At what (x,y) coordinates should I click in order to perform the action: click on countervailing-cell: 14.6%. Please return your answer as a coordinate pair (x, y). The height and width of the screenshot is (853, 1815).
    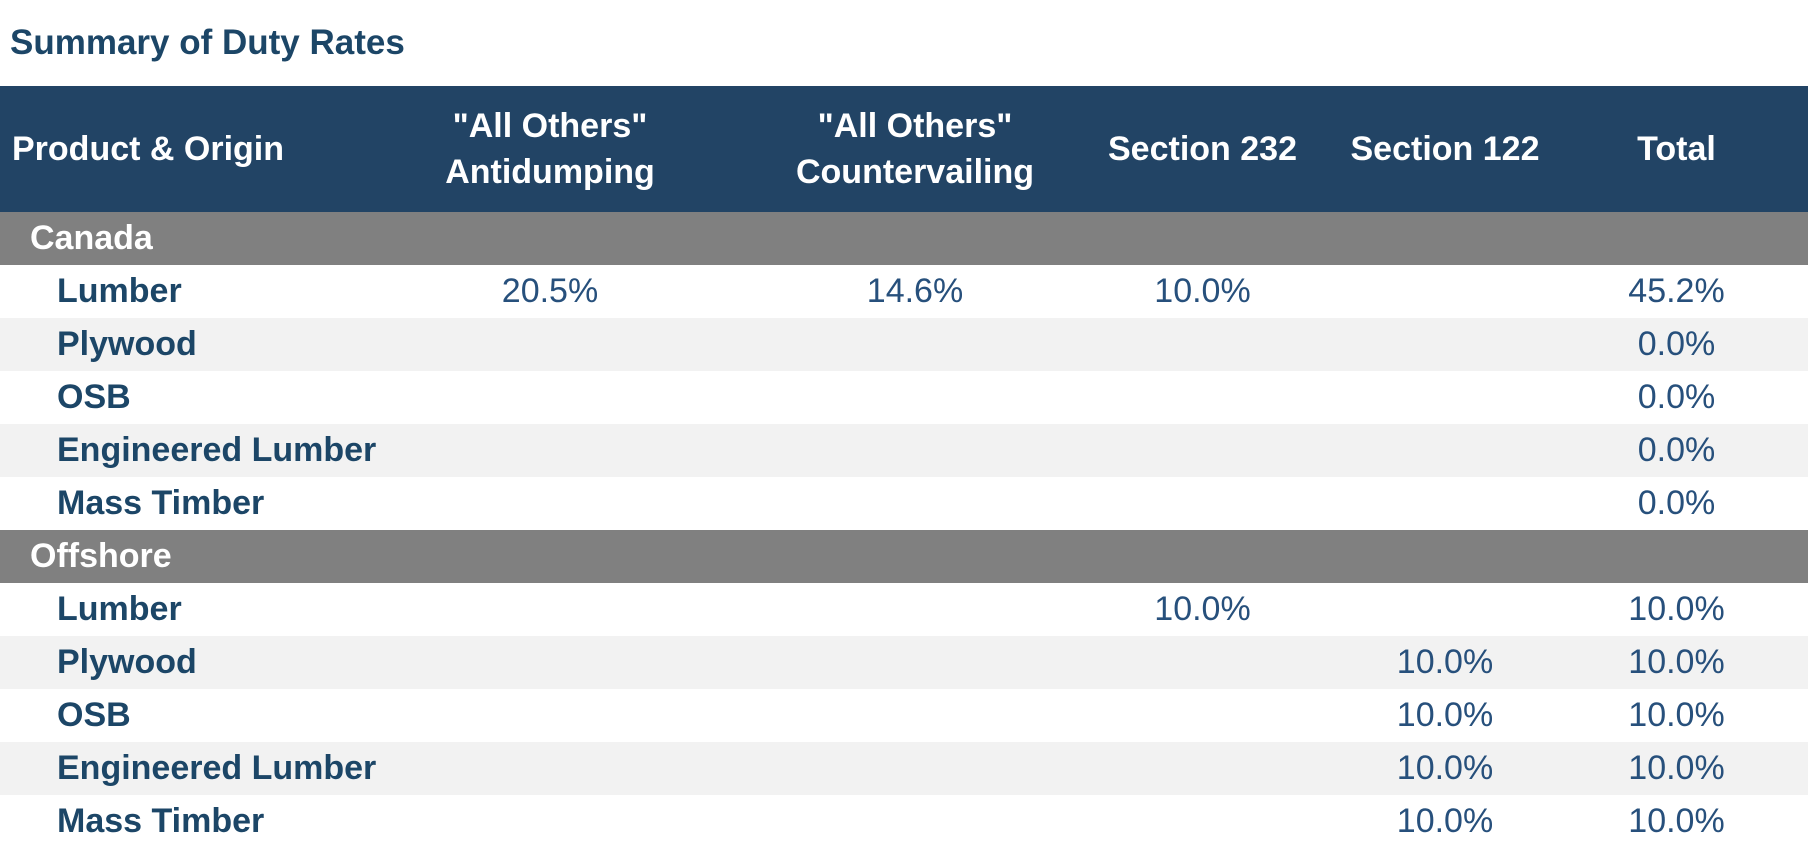
    Looking at the image, I should click on (915, 291).